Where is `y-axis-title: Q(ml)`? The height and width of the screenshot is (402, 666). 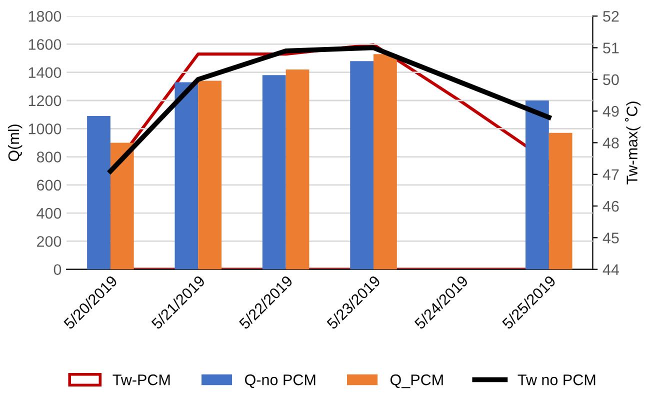
y-axis-title: Q(ml) is located at coordinates (15, 143).